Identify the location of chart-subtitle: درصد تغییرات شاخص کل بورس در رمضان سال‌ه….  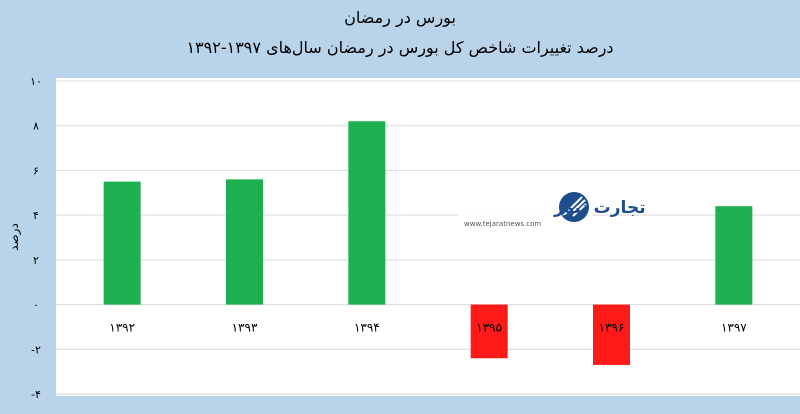
(400, 47).